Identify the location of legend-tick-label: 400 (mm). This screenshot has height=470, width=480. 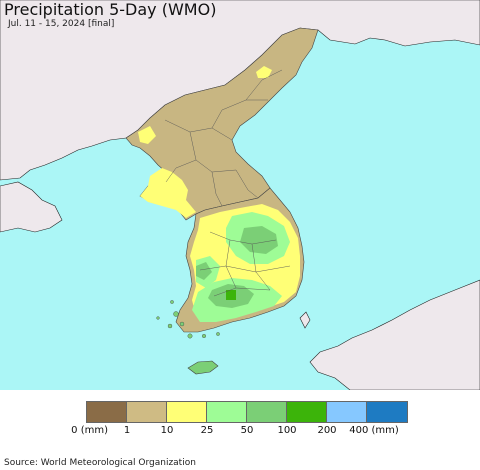
(374, 430).